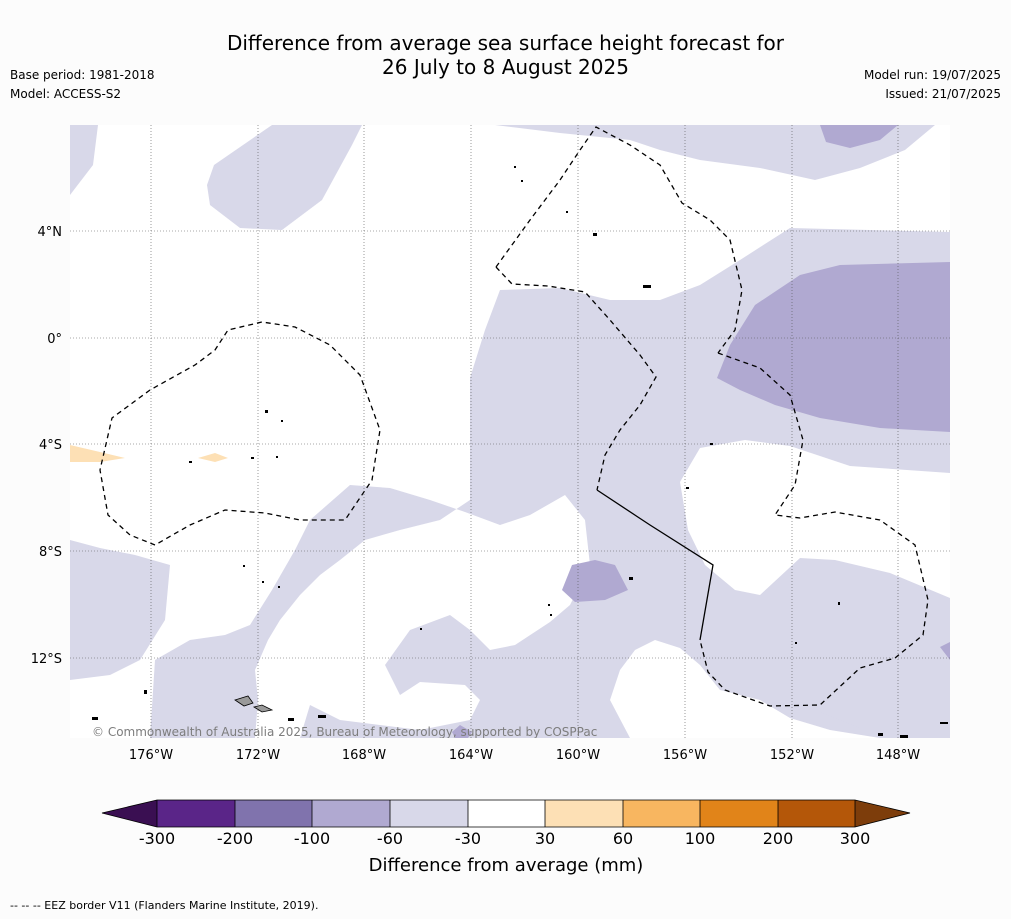 Image resolution: width=1011 pixels, height=919 pixels. Describe the element at coordinates (655, 565) in the screenshot. I see `maritime-boundary-solid` at that location.